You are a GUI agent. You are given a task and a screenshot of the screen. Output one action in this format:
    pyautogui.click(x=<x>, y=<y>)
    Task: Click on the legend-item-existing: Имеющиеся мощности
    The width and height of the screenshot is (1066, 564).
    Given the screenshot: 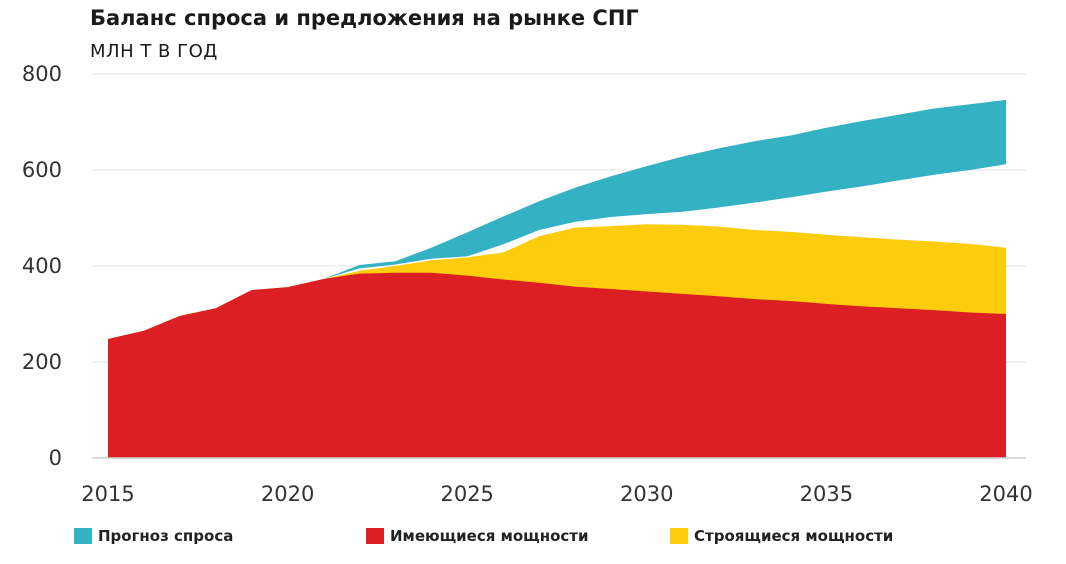 What is the action you would take?
    pyautogui.click(x=477, y=536)
    